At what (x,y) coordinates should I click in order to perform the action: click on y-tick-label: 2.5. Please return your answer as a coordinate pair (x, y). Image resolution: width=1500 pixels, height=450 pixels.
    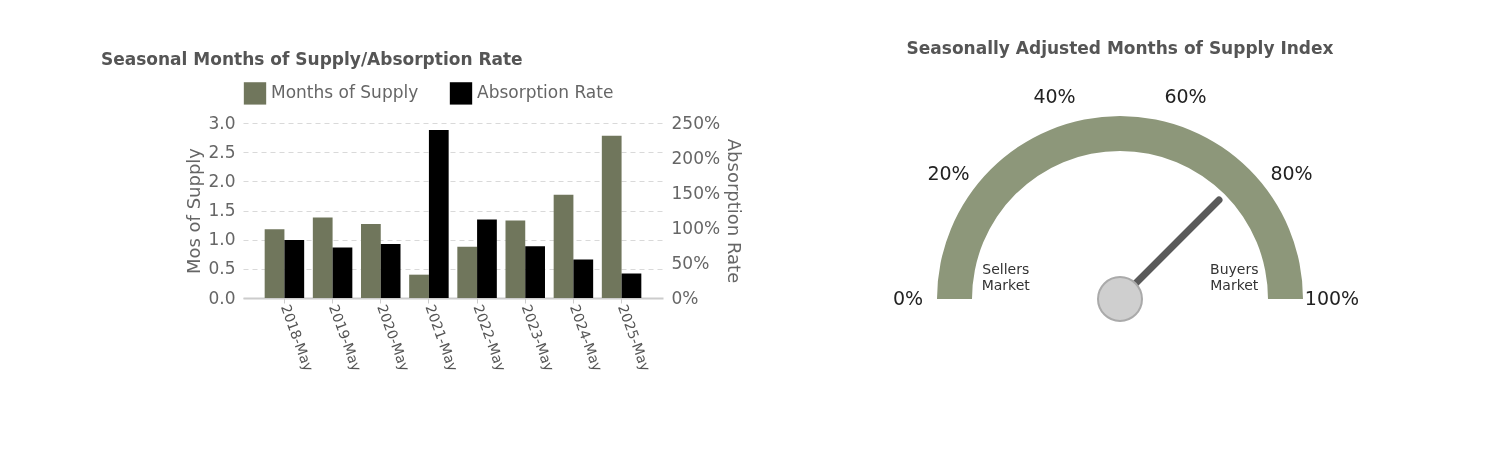
    Looking at the image, I should click on (222, 151).